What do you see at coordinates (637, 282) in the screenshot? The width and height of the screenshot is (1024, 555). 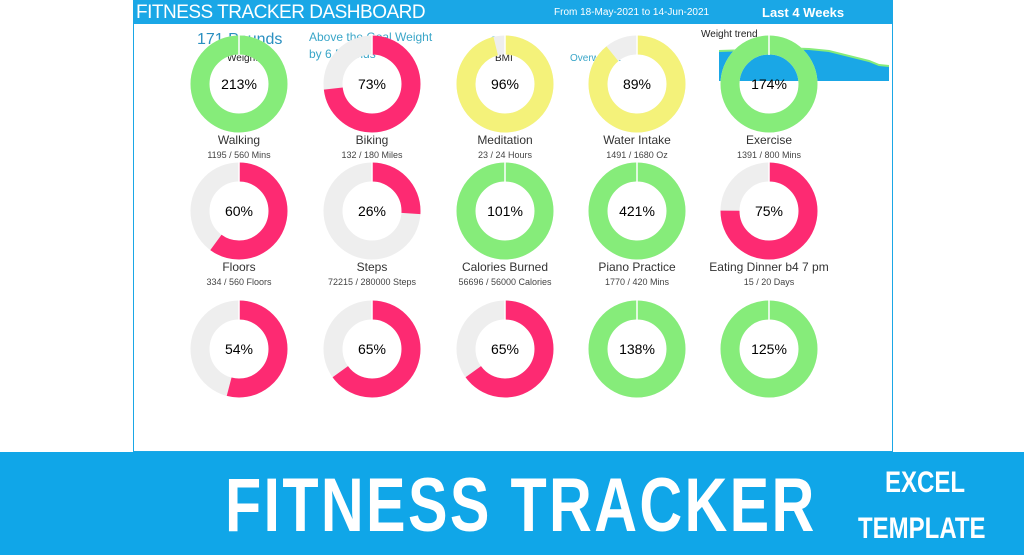 I see `metric-detail: 1770 / 420 Mins` at bounding box center [637, 282].